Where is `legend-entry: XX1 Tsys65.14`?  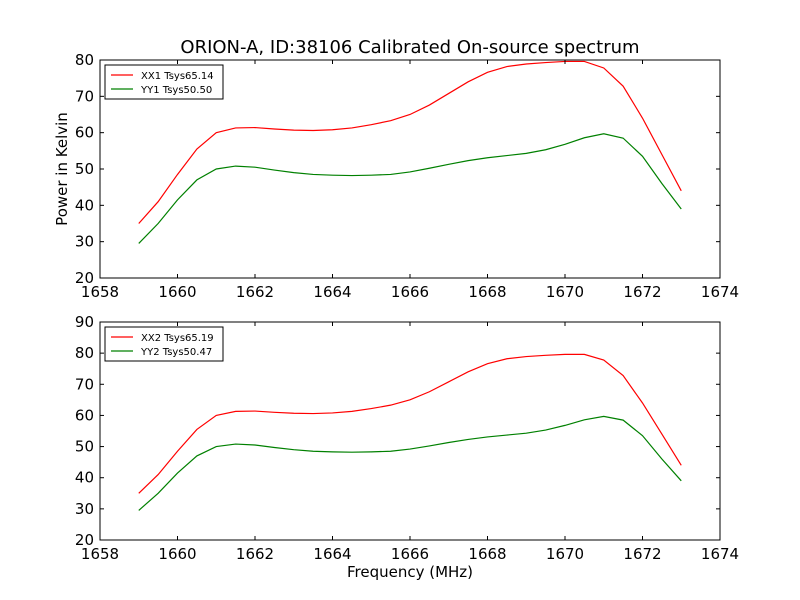 legend-entry: XX1 Tsys65.14 is located at coordinates (177, 76).